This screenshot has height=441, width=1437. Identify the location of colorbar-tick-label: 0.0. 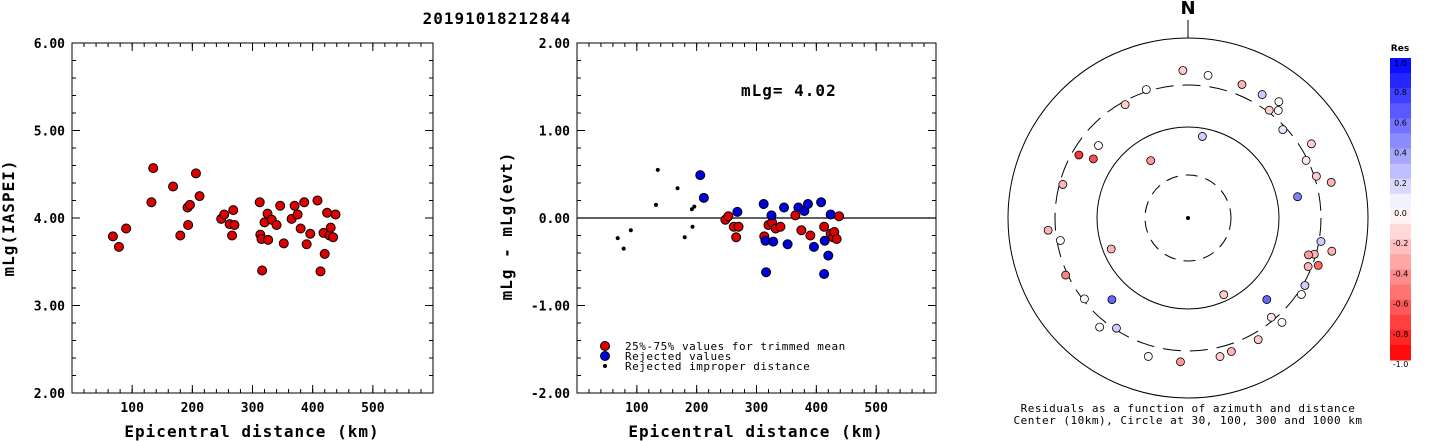
(1400, 213).